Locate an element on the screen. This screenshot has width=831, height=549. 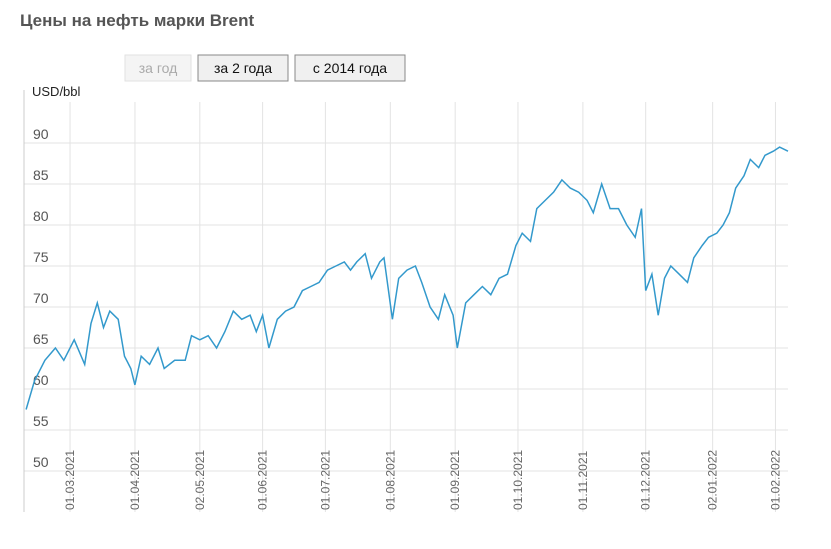
button-year is located at coordinates (158, 68).